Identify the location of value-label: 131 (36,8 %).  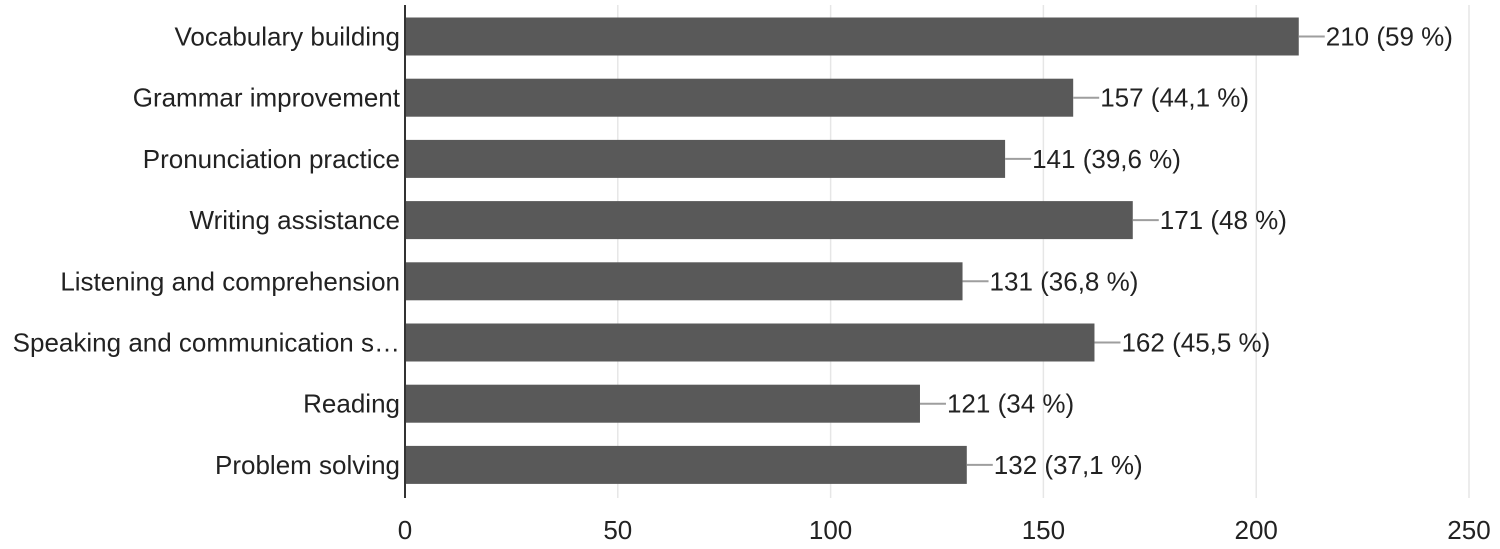
(1064, 281).